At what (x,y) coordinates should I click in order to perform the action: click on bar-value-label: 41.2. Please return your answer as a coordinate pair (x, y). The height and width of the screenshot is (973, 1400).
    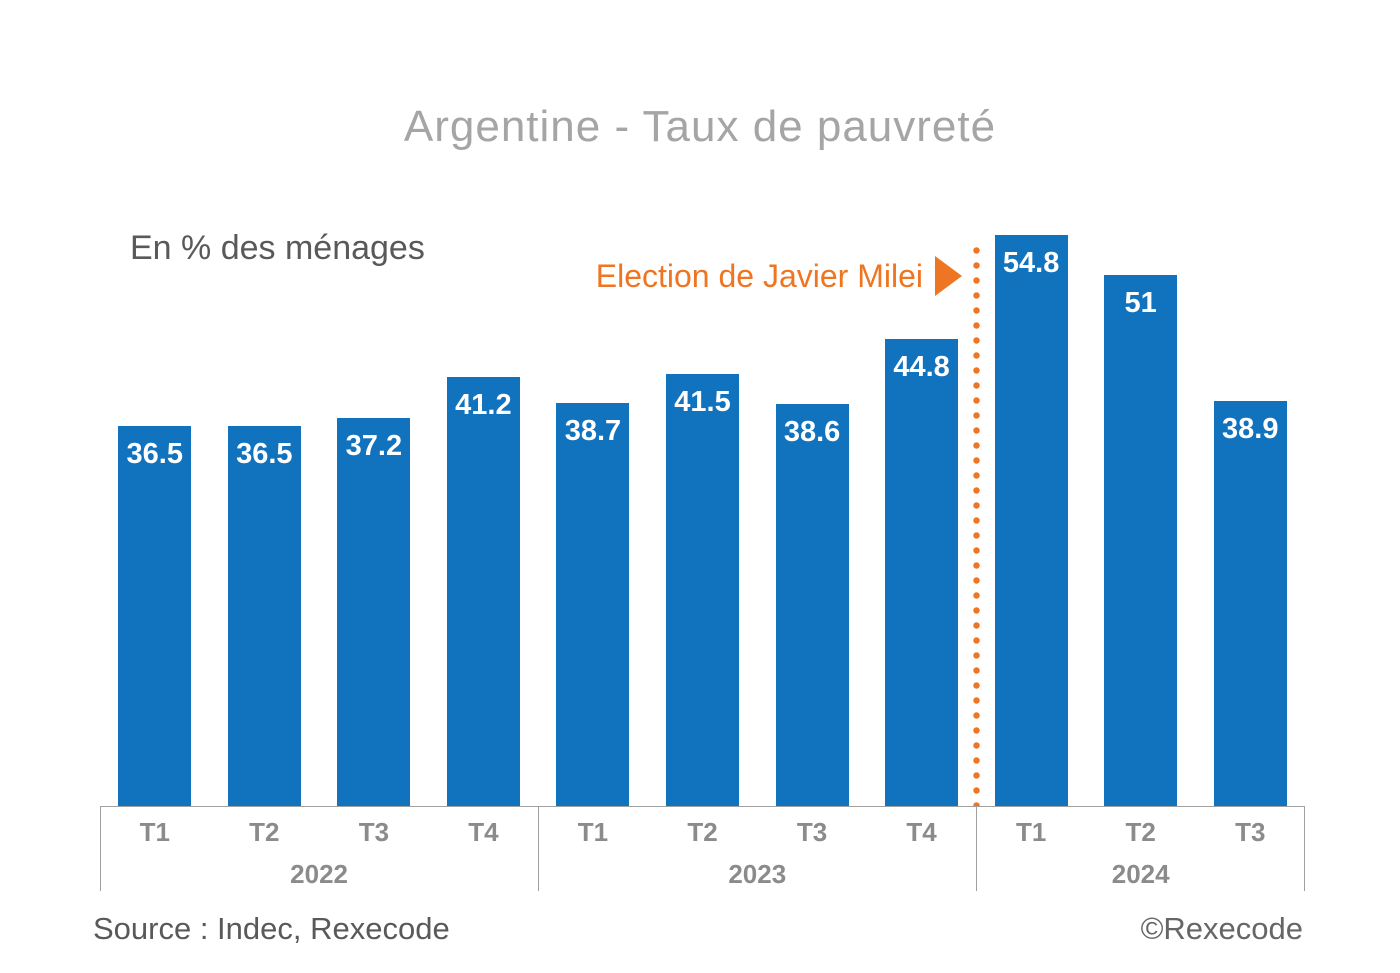
    Looking at the image, I should click on (483, 405).